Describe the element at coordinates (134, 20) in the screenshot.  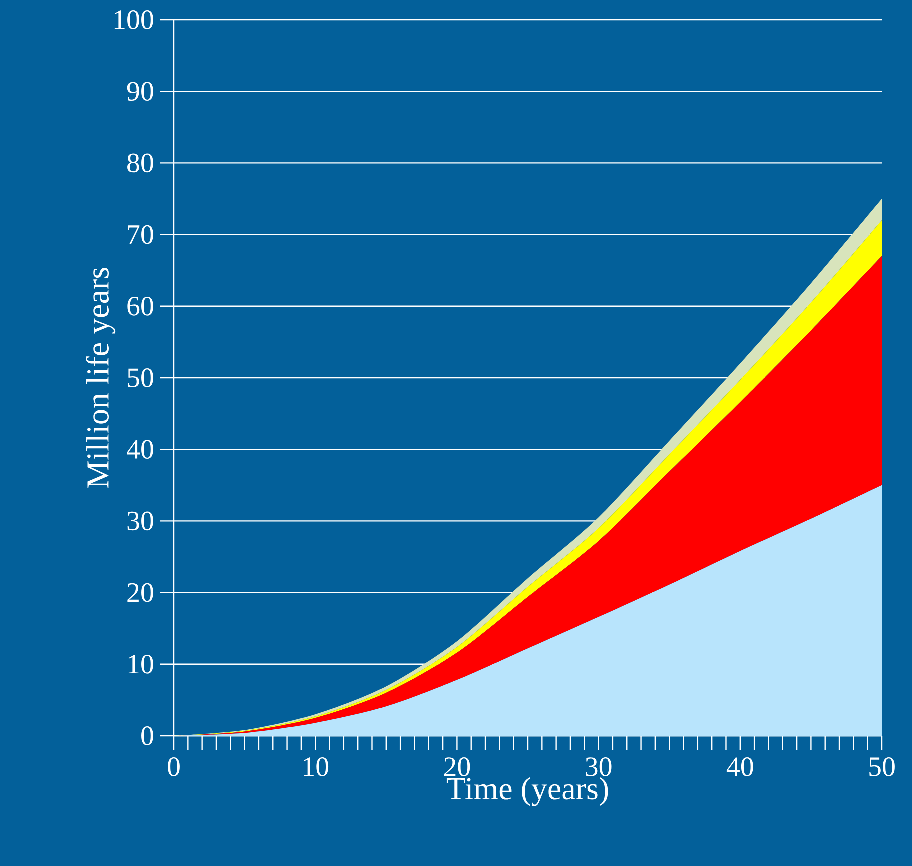
I see `y-tick-label: 100` at that location.